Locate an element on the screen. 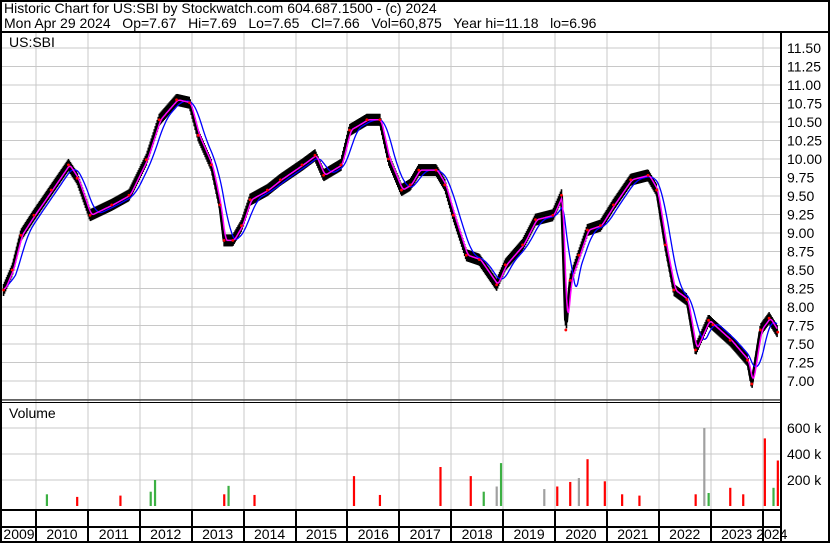 Image resolution: width=830 pixels, height=543 pixels. price-tick-label: 11.50 is located at coordinates (804, 48).